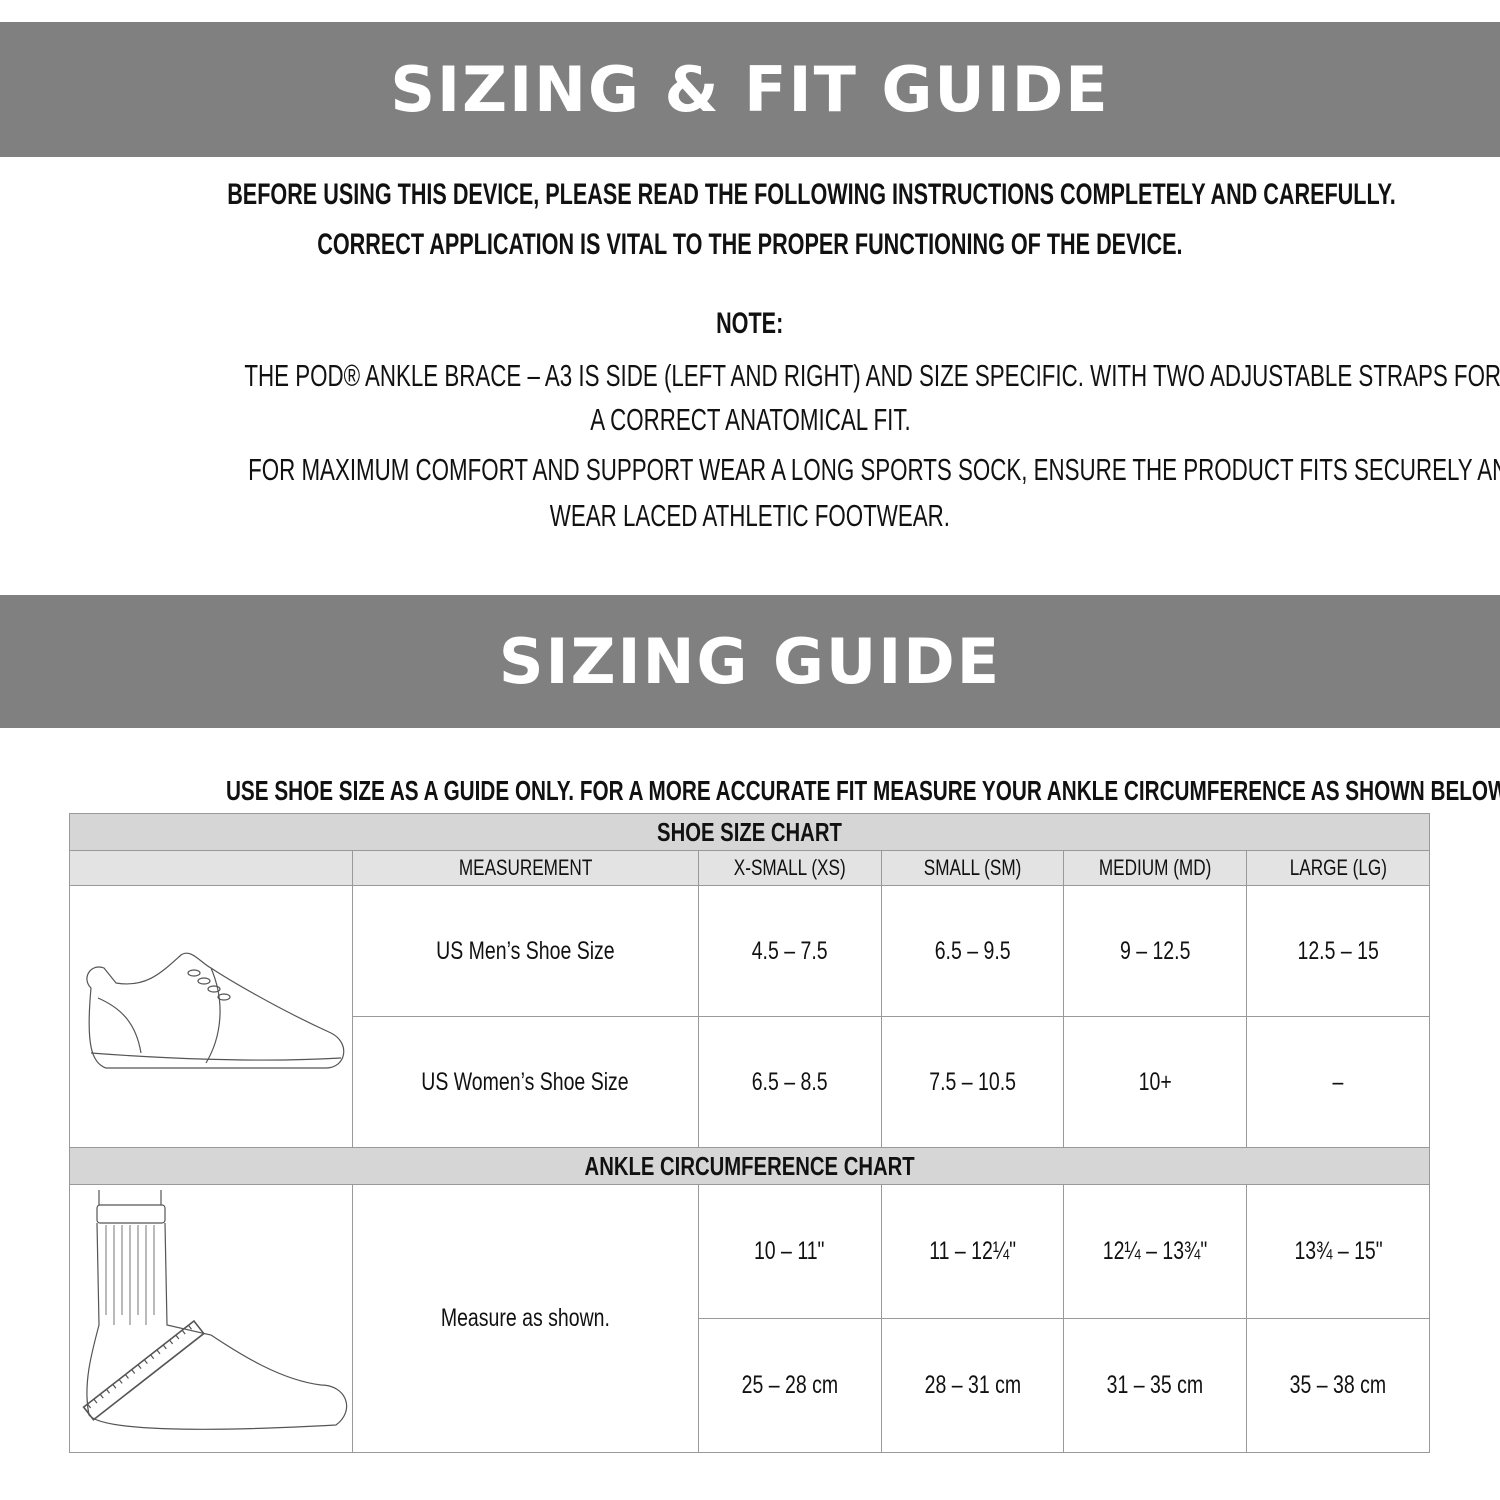  Describe the element at coordinates (525, 868) in the screenshot. I see `header-measurement: MEASUREMENT` at that location.